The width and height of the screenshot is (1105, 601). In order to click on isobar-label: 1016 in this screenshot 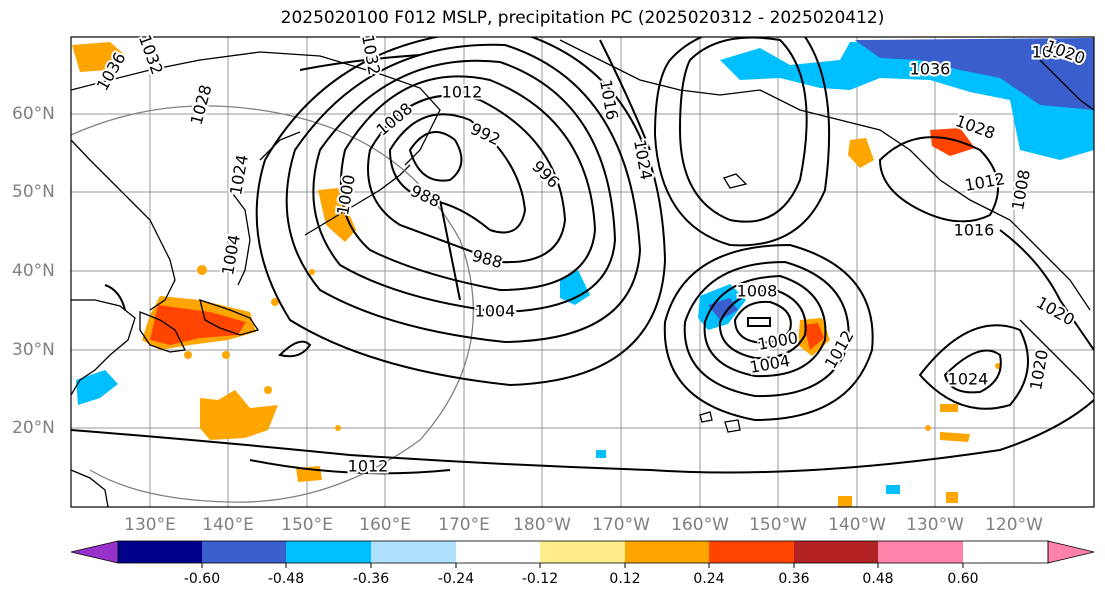, I will do `click(974, 230)`.